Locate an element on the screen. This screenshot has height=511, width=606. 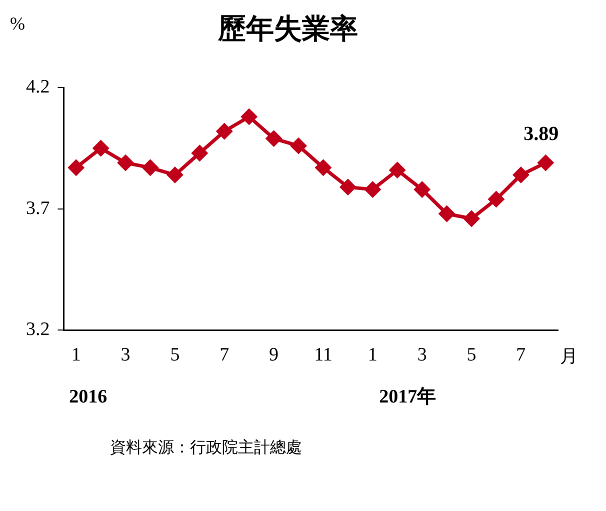
y-tick-label: 3.2 is located at coordinates (38, 329).